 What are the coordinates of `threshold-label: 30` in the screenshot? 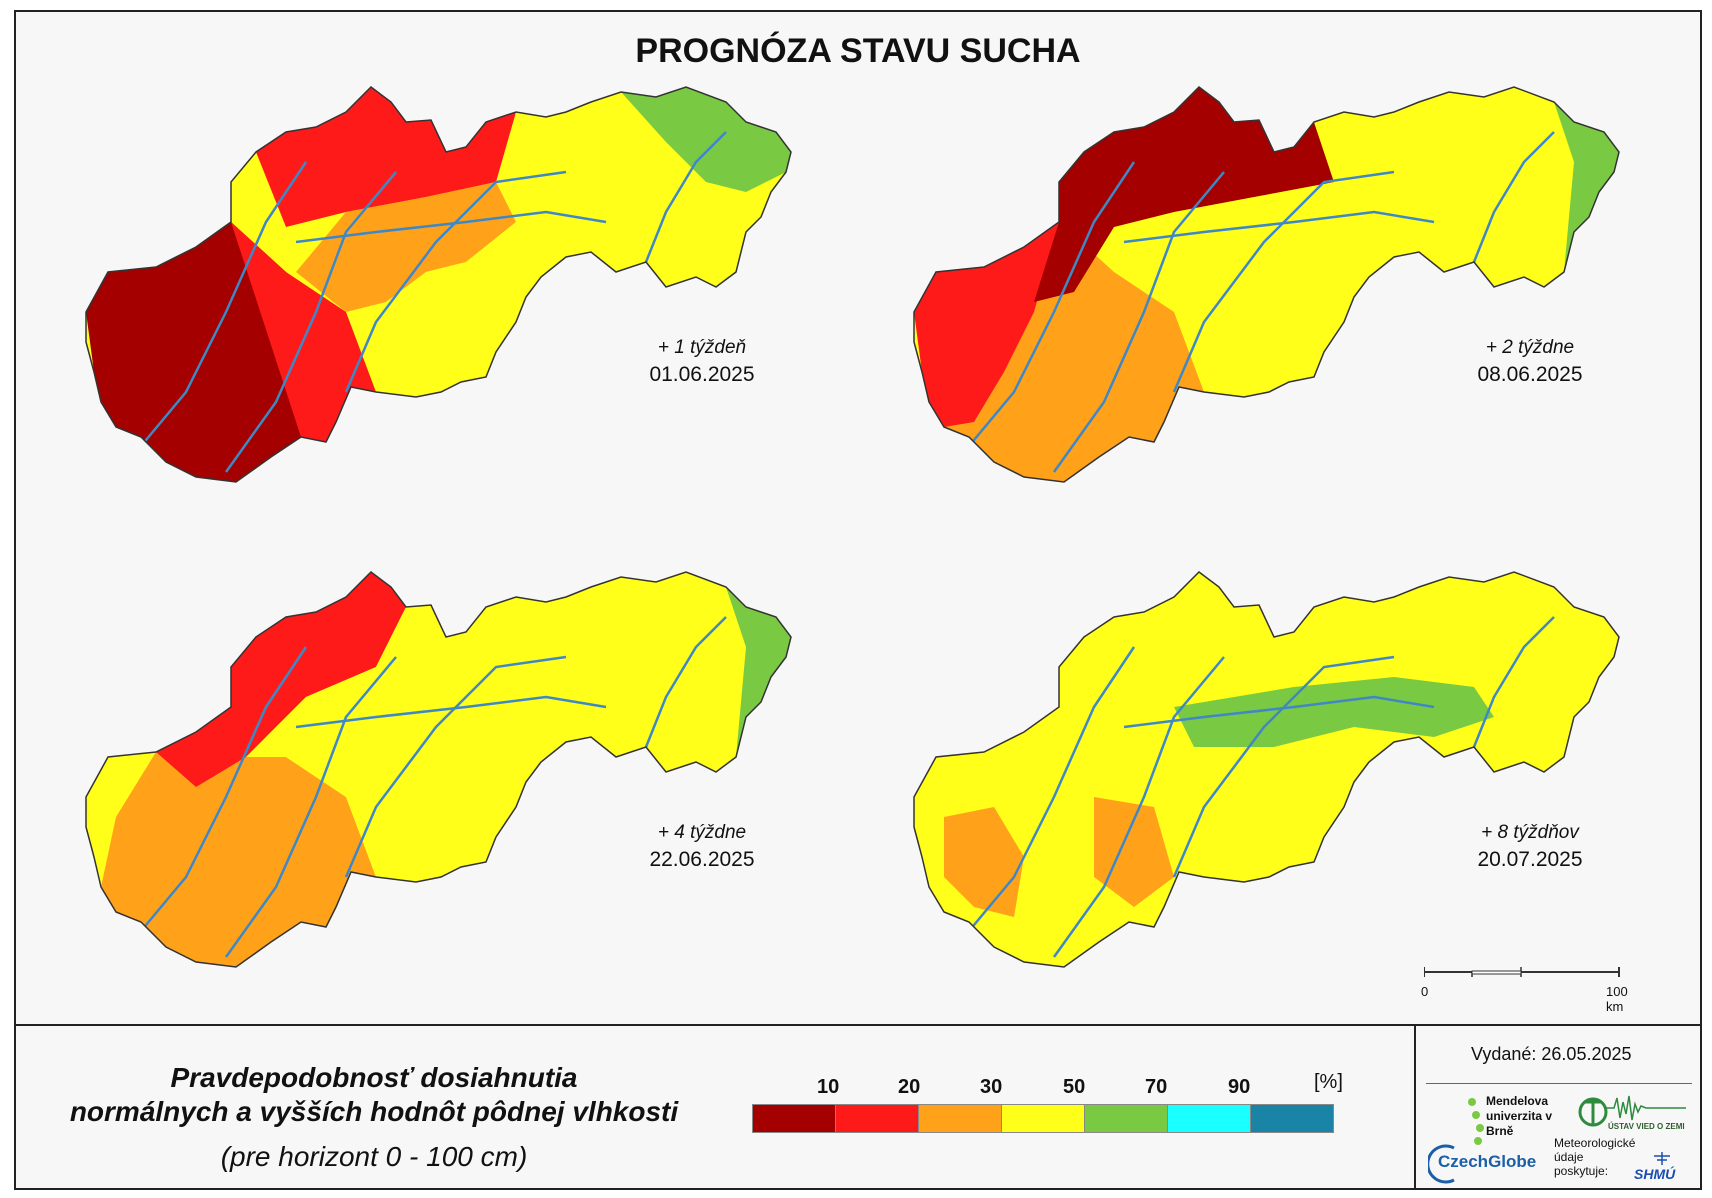 It's located at (991, 1087).